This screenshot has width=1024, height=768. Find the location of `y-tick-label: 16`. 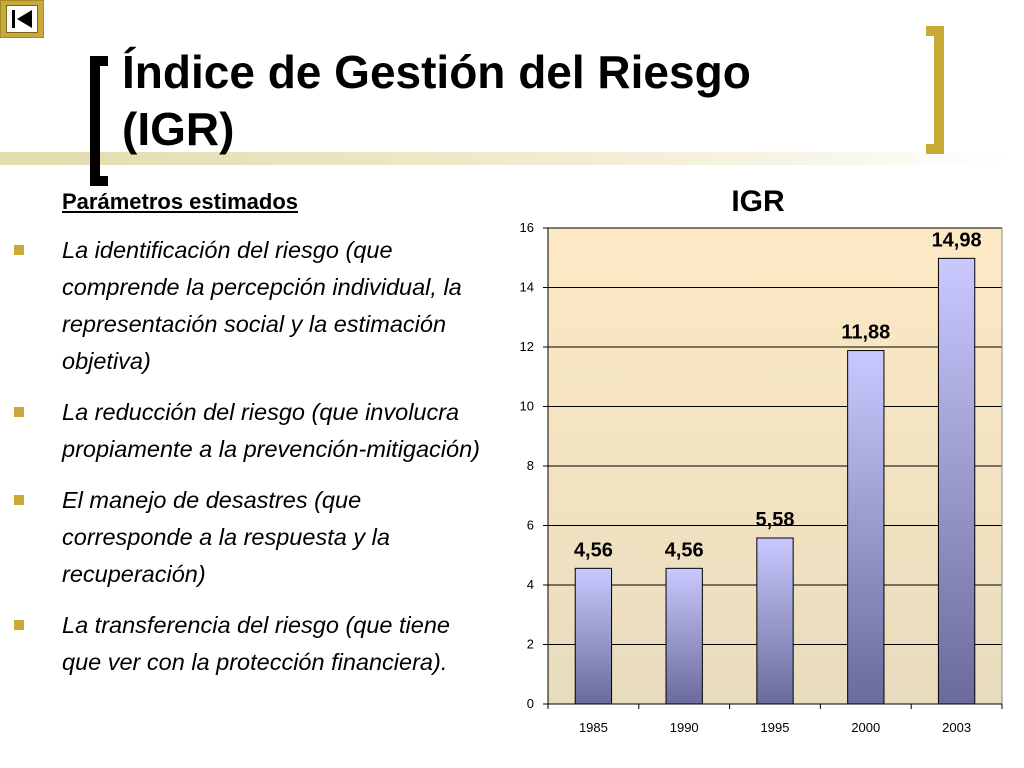

y-tick-label: 16 is located at coordinates (527, 227).